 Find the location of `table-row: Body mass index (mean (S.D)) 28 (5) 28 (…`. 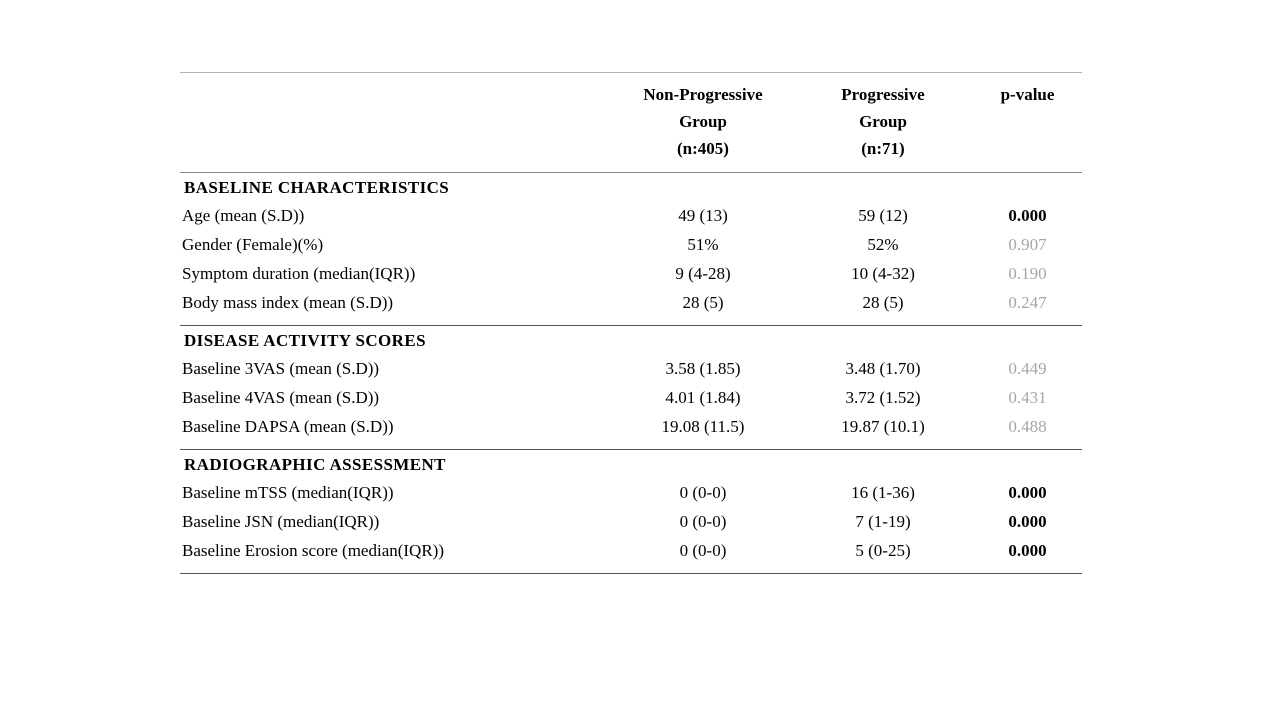

table-row: Body mass index (mean (S.D)) 28 (5) 28 (… is located at coordinates (631, 307).